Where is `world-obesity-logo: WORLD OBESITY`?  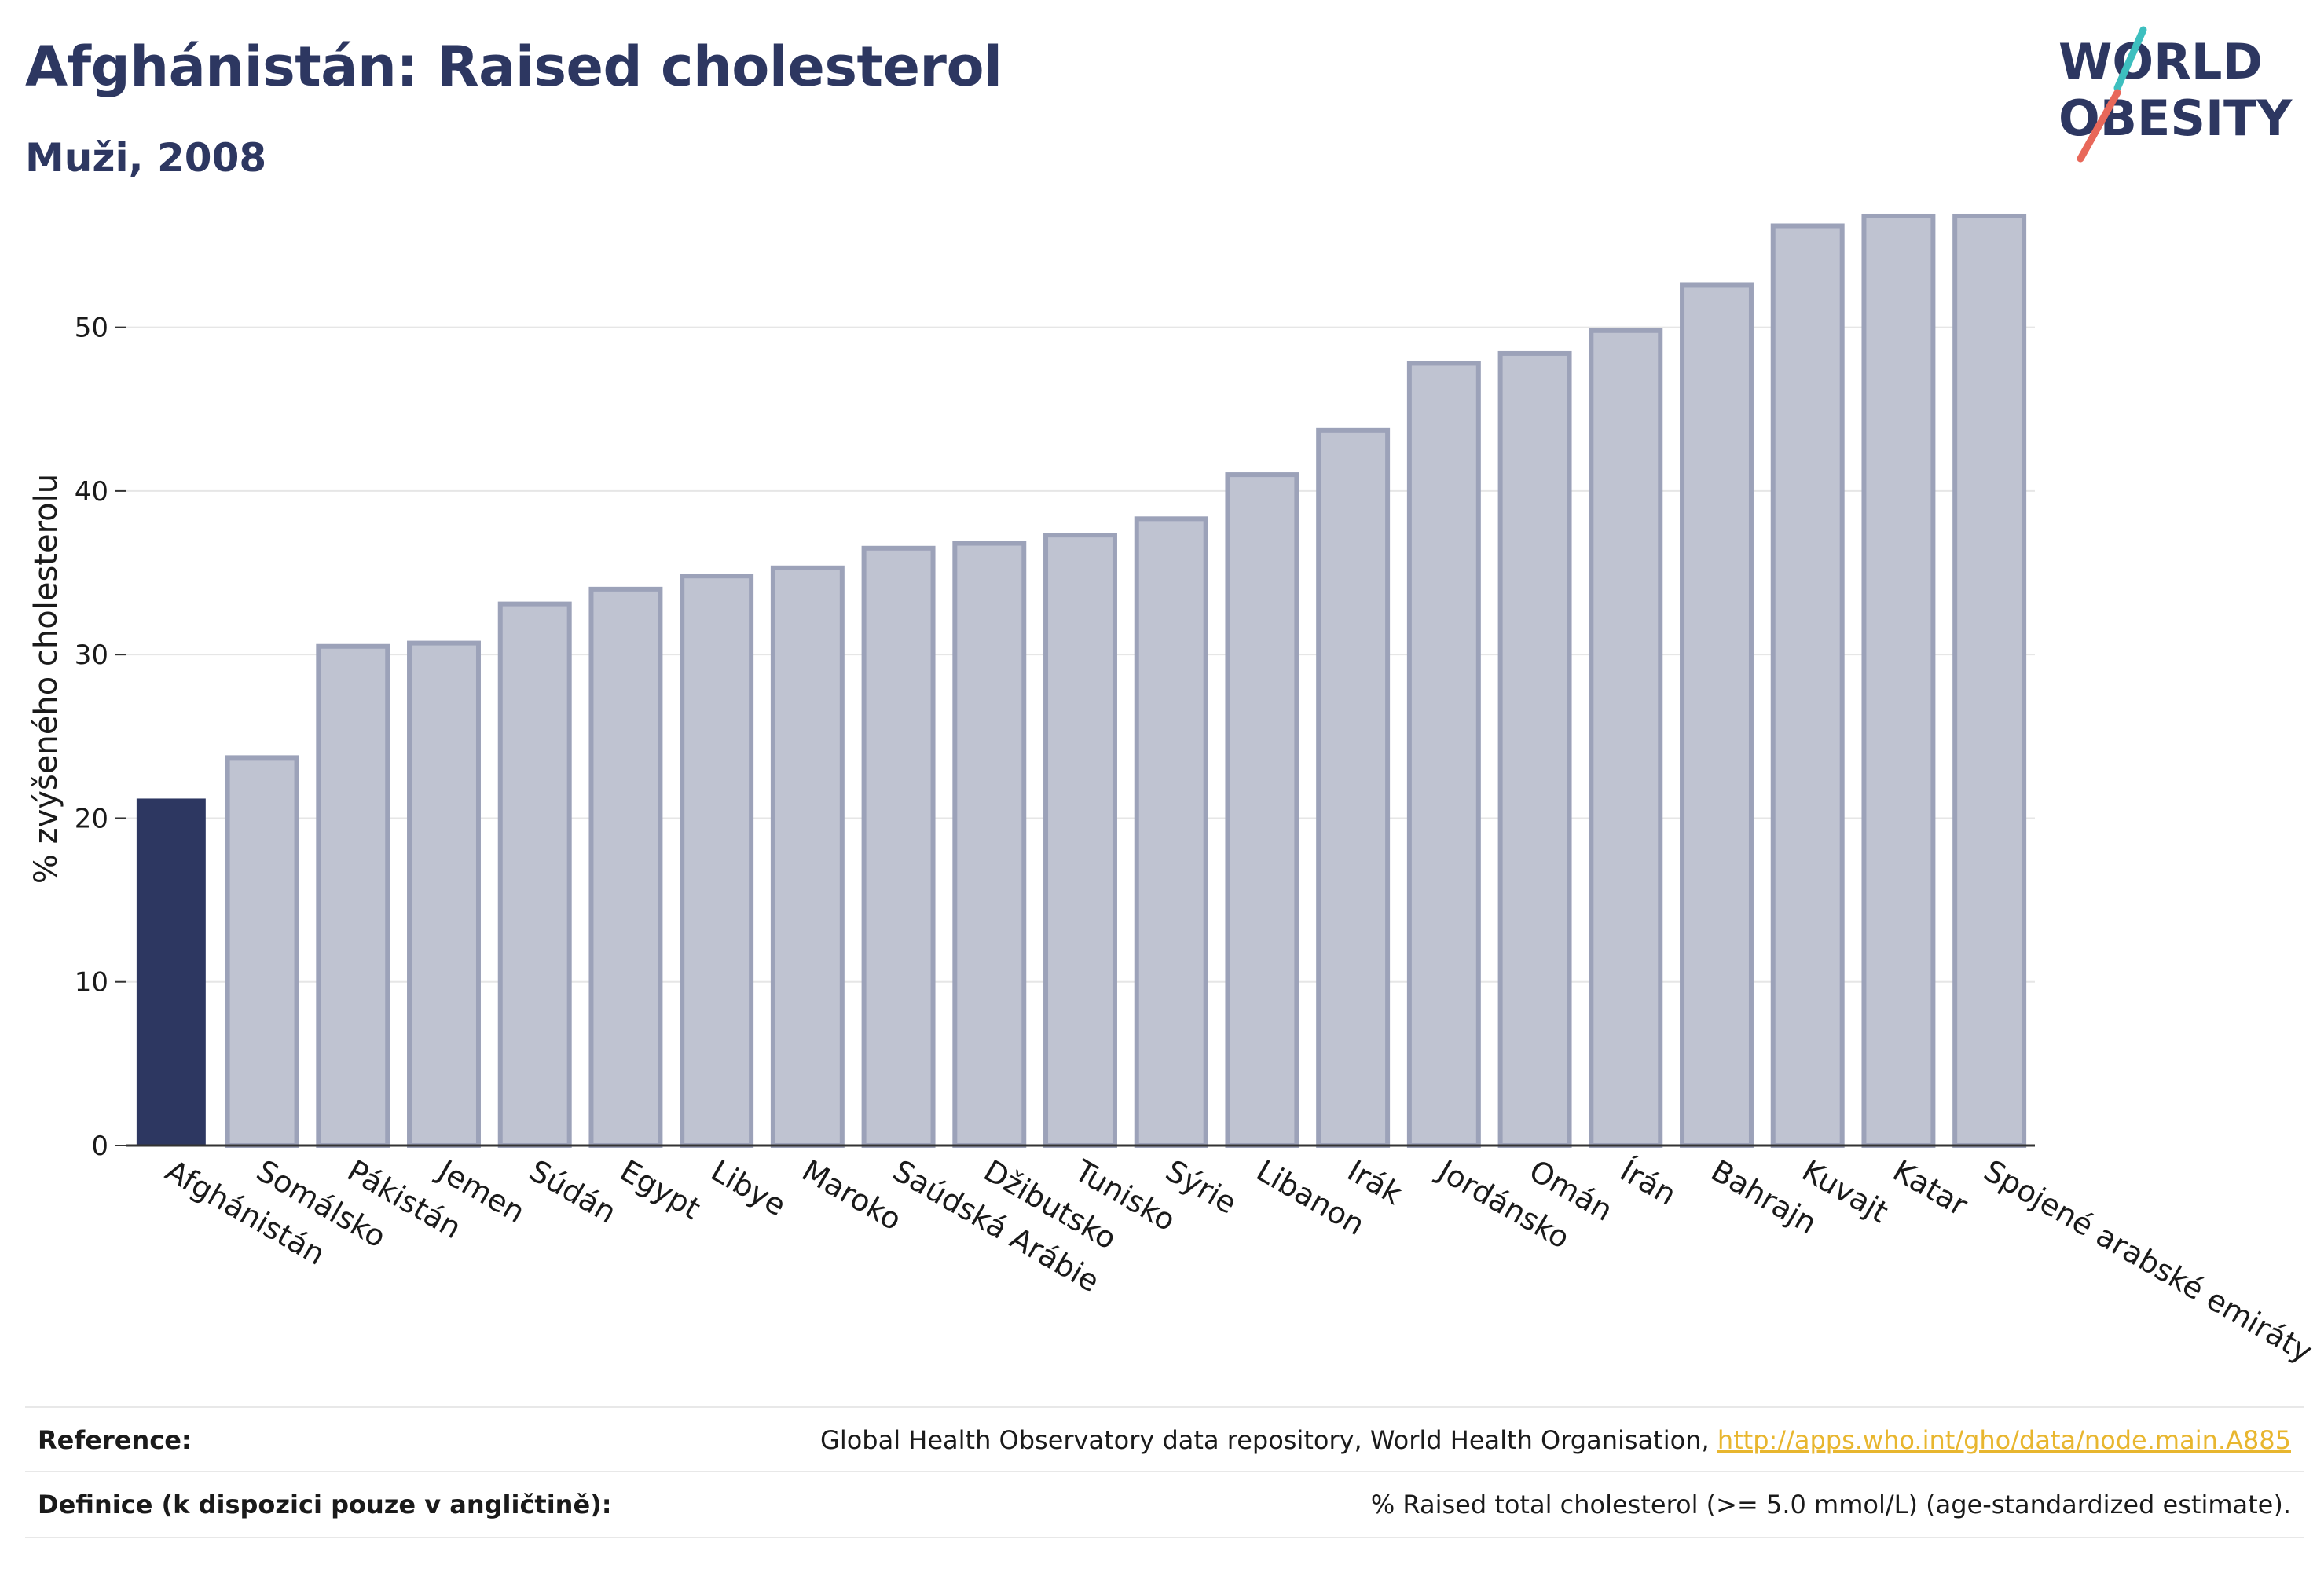
world-obesity-logo: WORLD OBESITY is located at coordinates (2175, 94).